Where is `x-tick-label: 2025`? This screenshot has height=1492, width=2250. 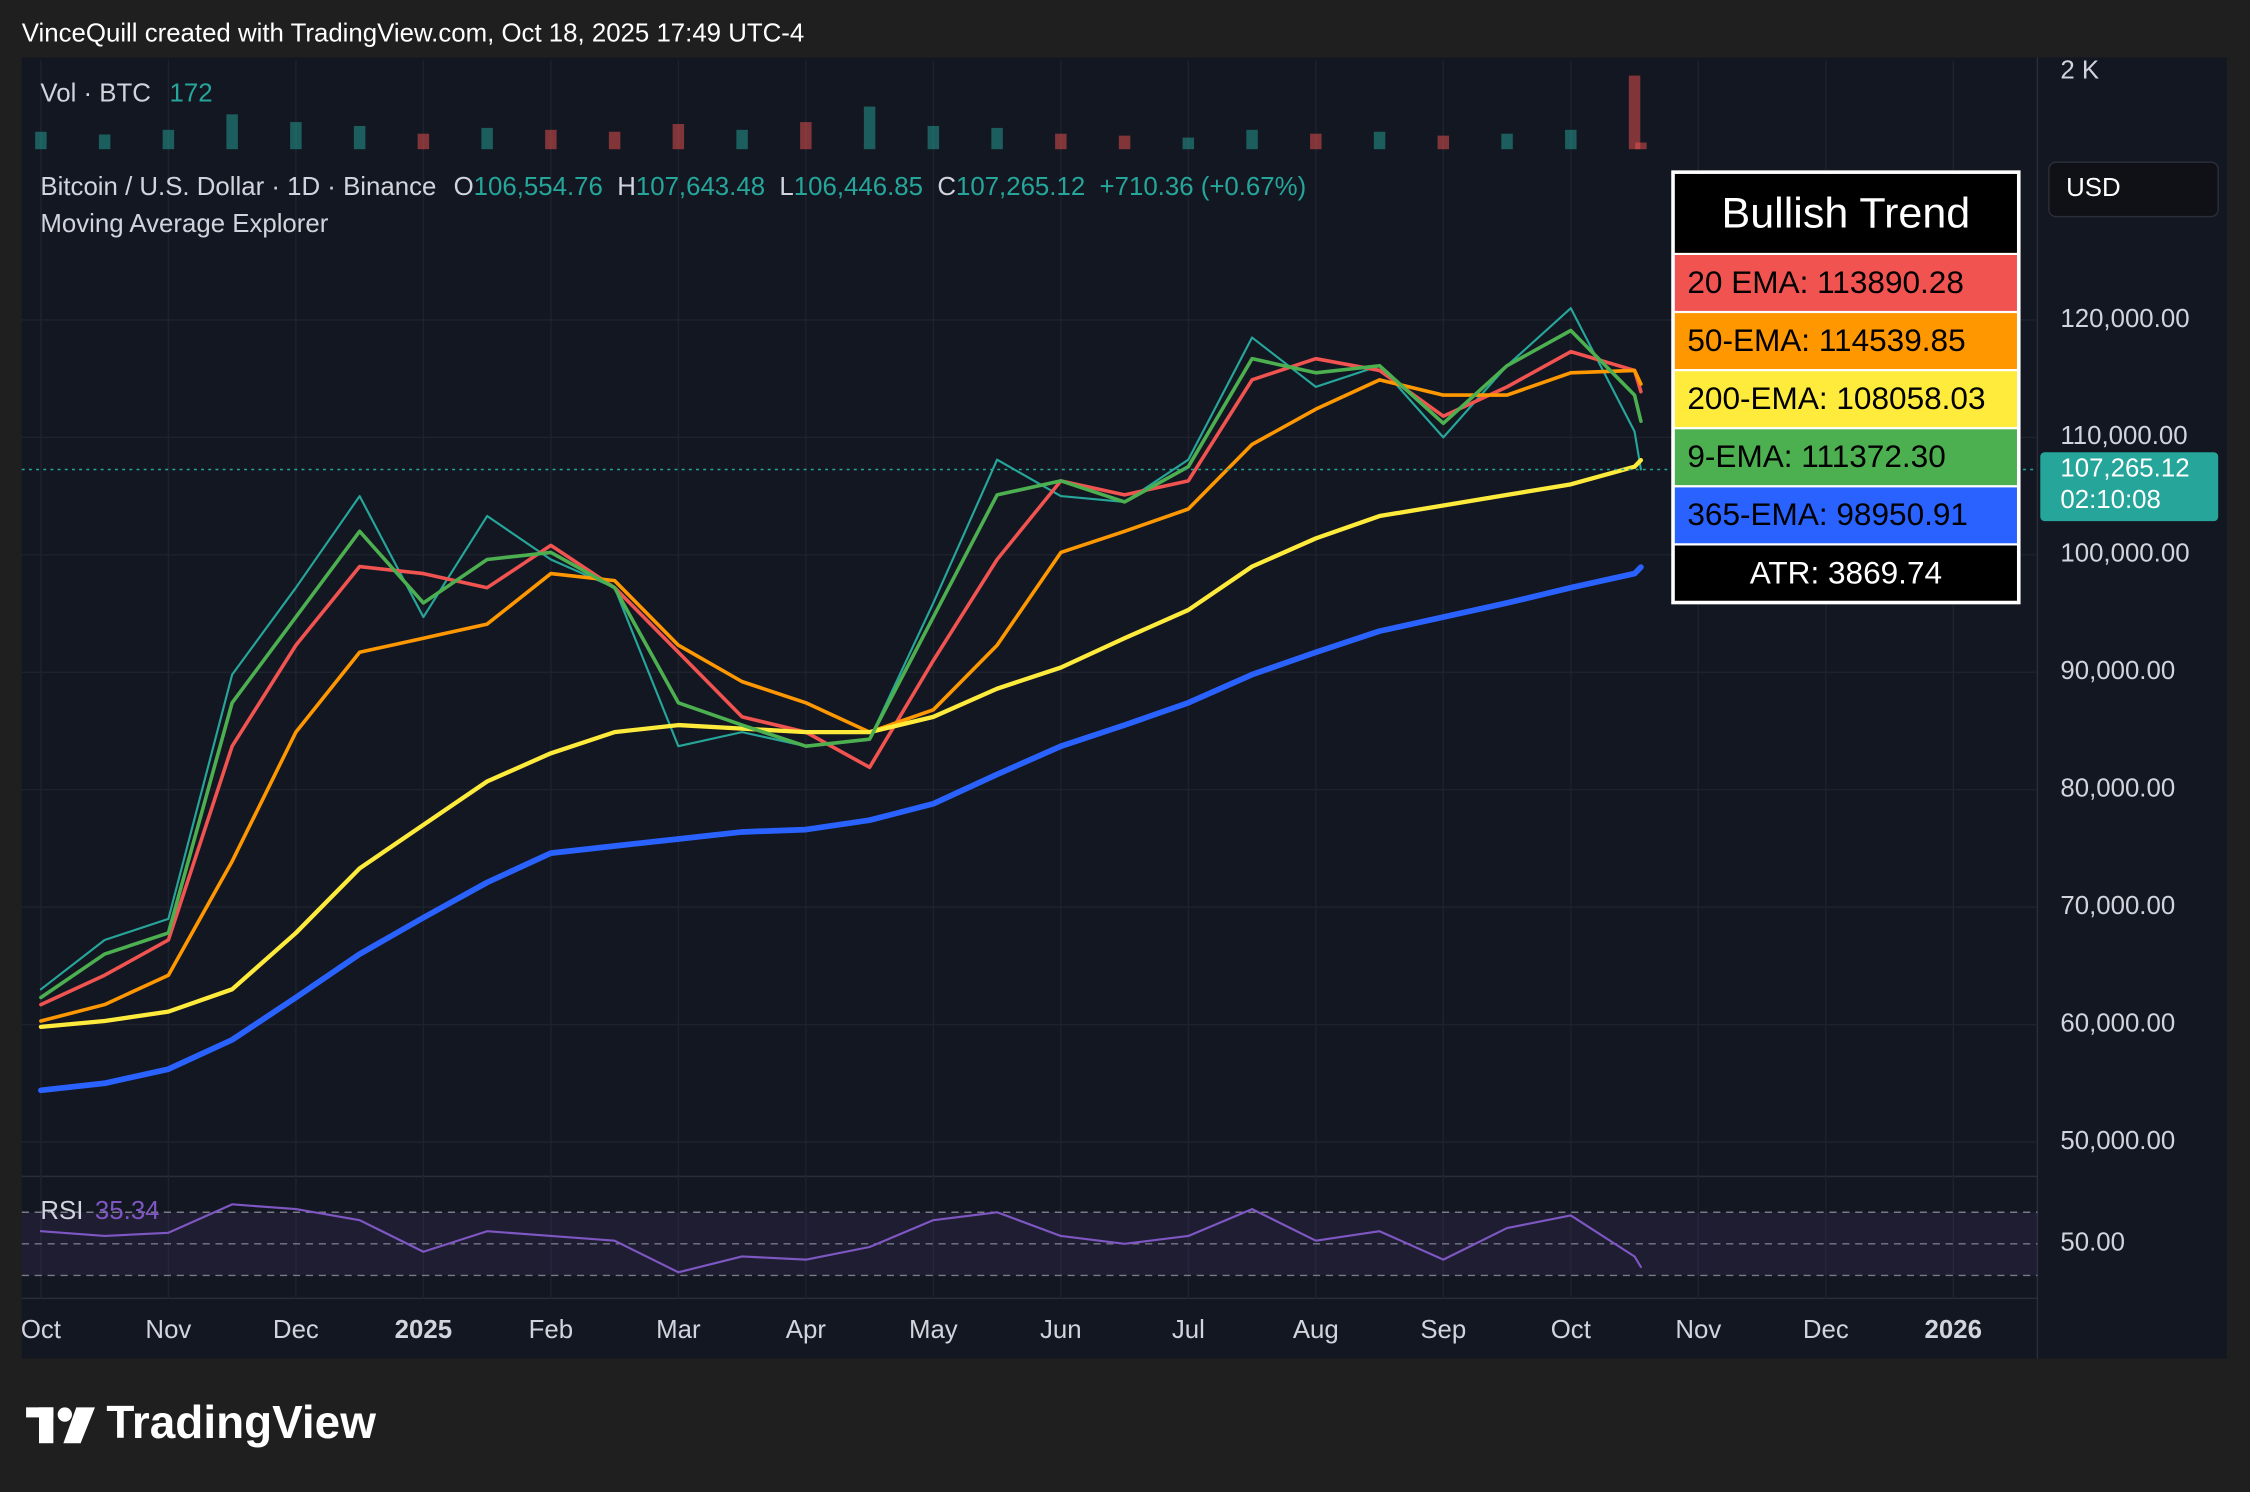 x-tick-label: 2025 is located at coordinates (423, 1330).